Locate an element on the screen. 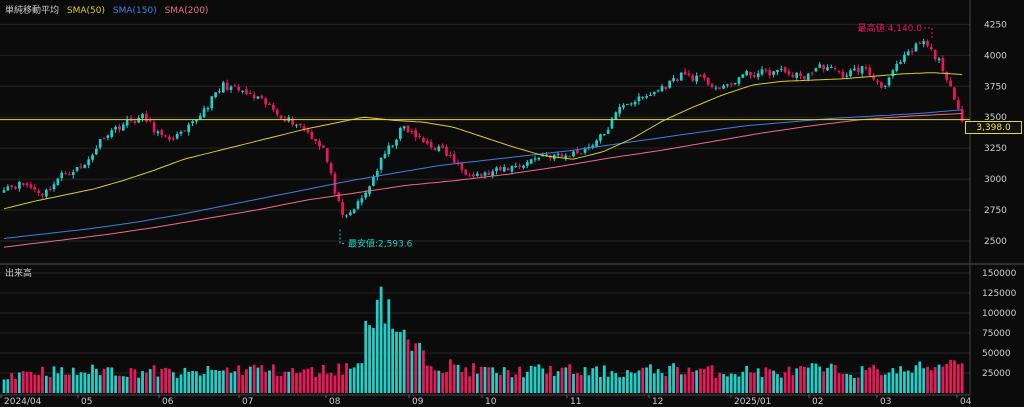 The image size is (1024, 407). legend-sma200: SMA(200) is located at coordinates (186, 11).